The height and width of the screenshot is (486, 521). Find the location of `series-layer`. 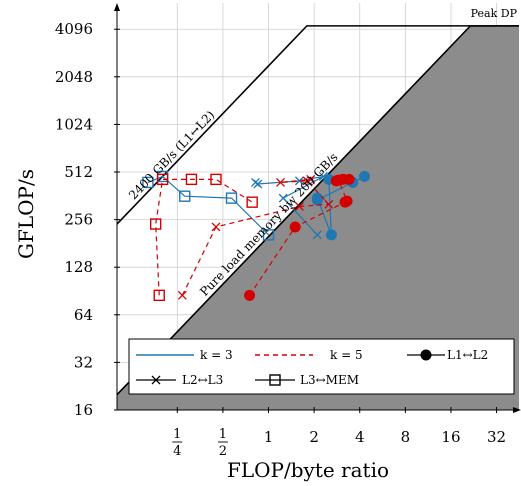

series-layer is located at coordinates (256, 236).